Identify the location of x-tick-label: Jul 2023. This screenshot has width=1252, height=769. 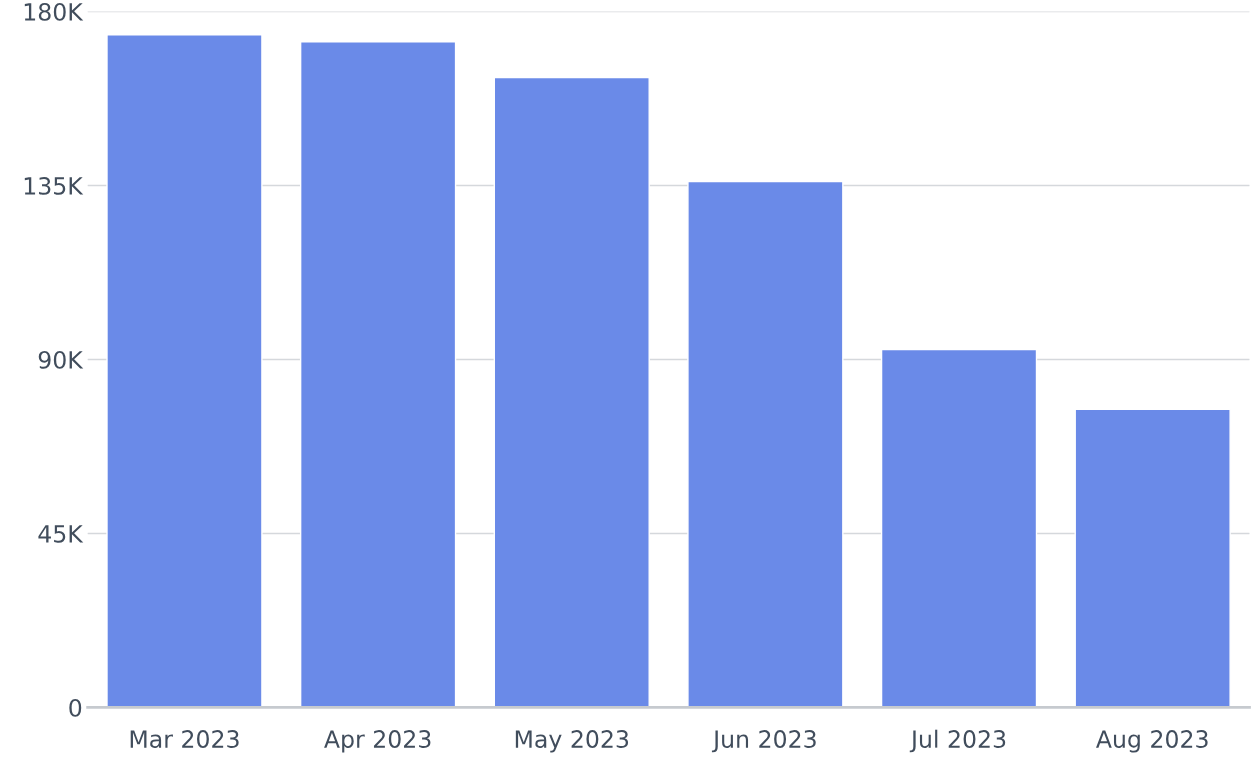
(957, 741).